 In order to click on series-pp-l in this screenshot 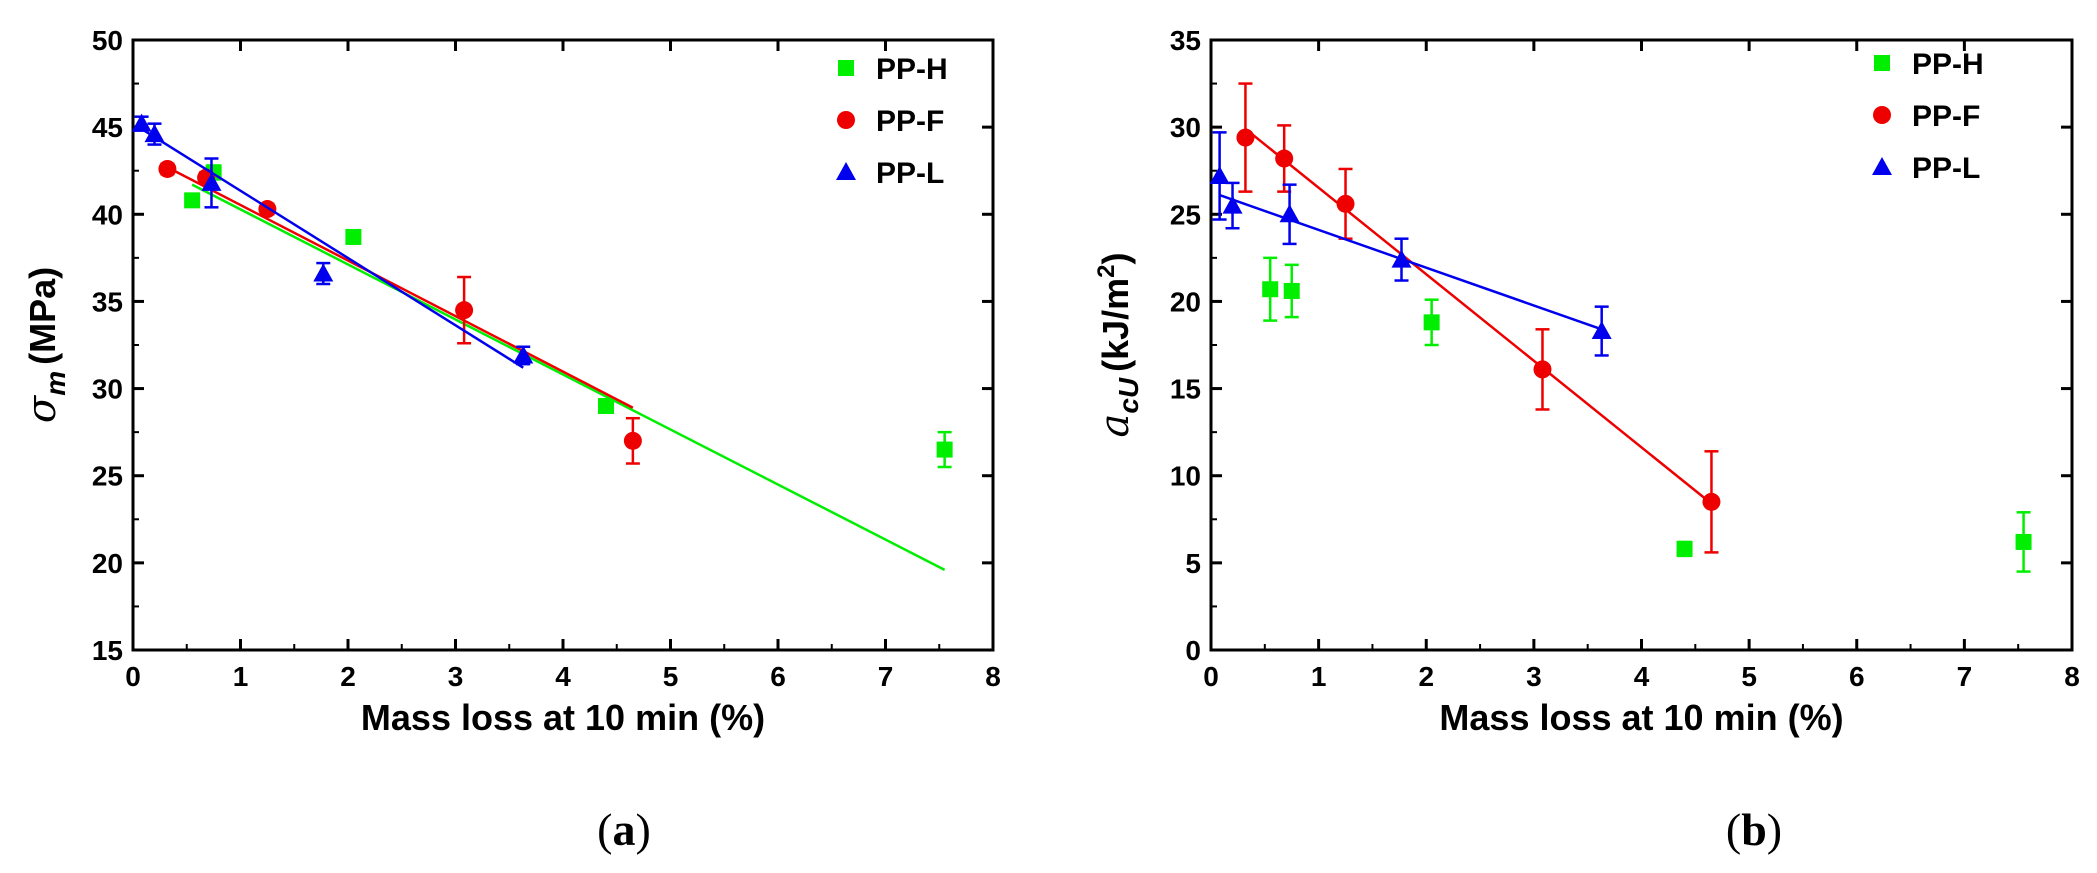, I will do `click(332, 241)`.